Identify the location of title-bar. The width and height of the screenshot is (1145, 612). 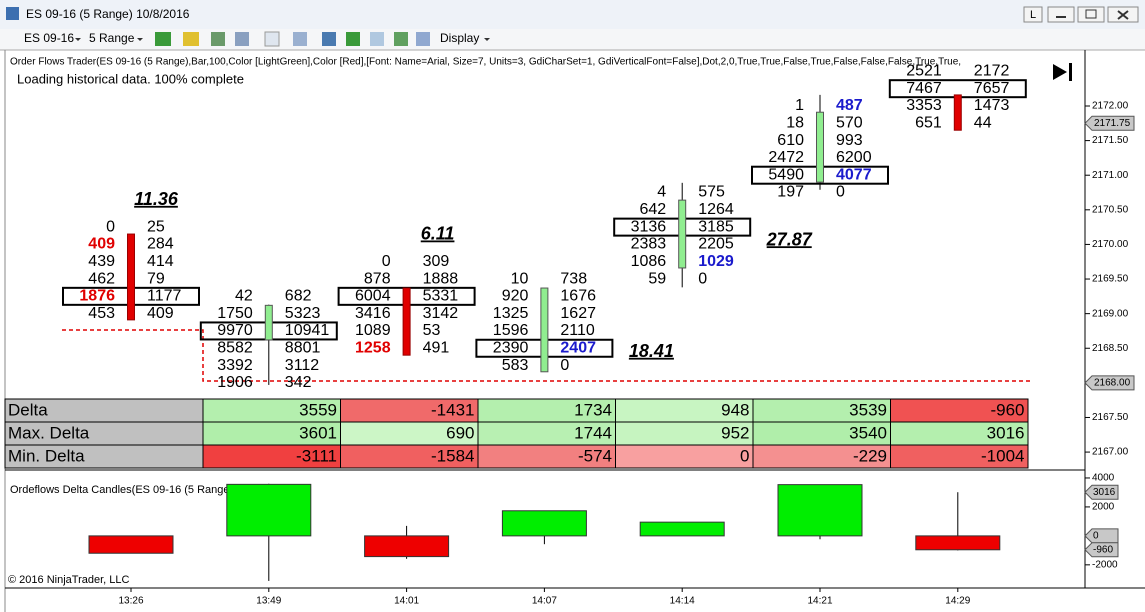
(572, 14).